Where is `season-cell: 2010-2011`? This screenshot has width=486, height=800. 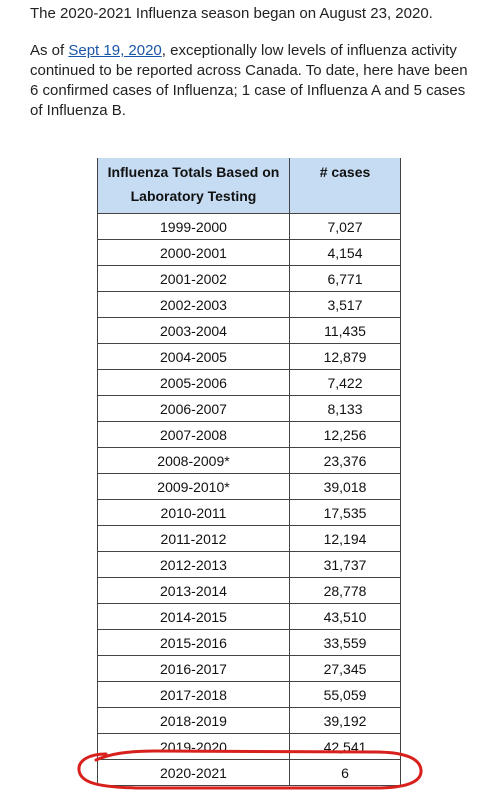
season-cell: 2010-2011 is located at coordinates (193, 512).